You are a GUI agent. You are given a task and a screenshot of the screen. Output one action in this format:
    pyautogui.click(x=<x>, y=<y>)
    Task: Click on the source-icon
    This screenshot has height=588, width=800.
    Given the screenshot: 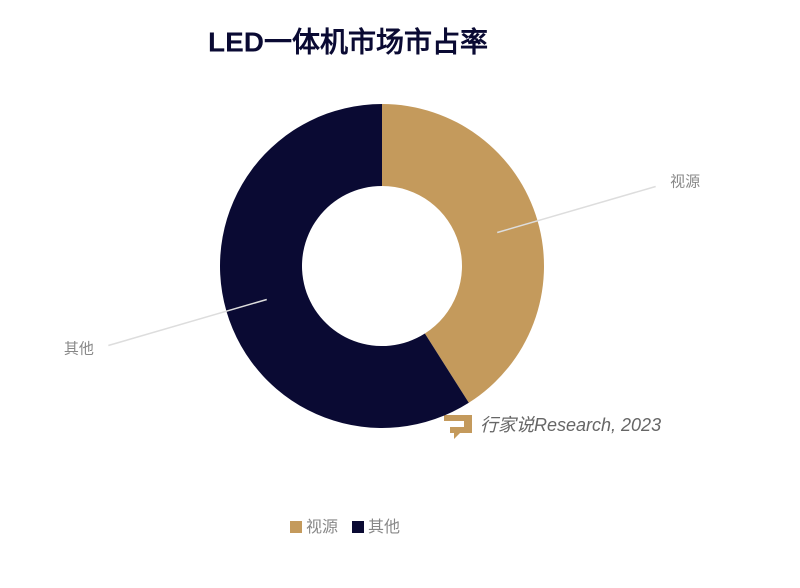 What is the action you would take?
    pyautogui.click(x=458, y=426)
    